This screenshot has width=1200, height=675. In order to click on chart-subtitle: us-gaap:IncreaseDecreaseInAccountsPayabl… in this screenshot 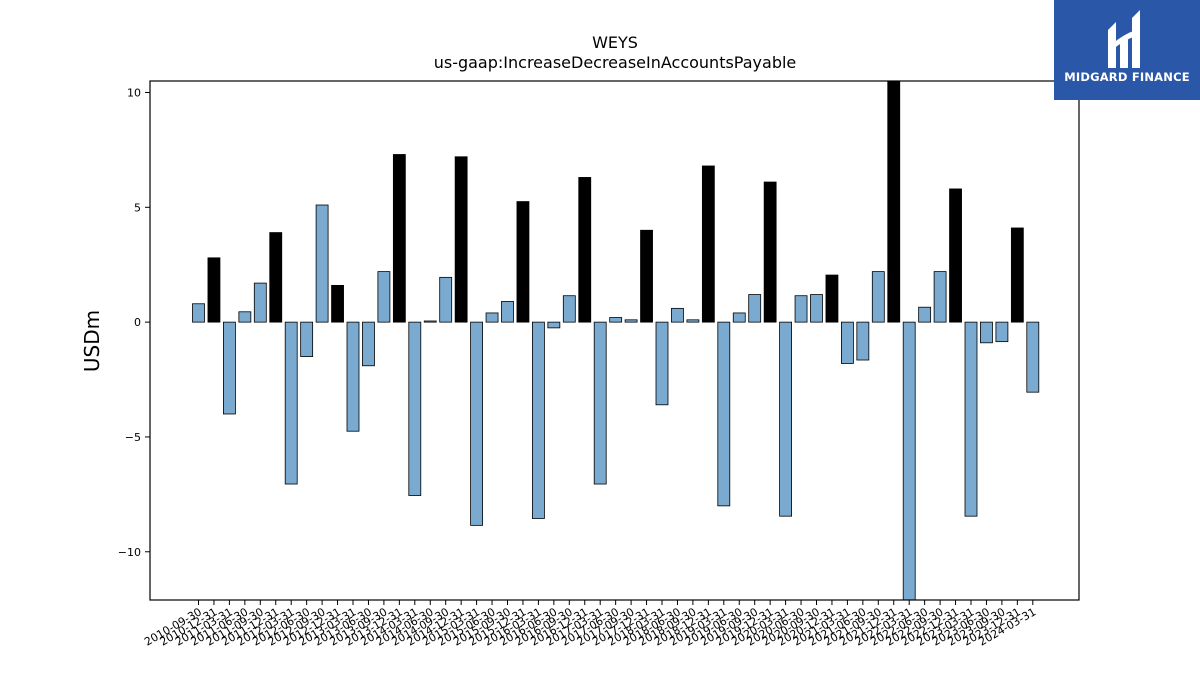, I will do `click(615, 62)`.